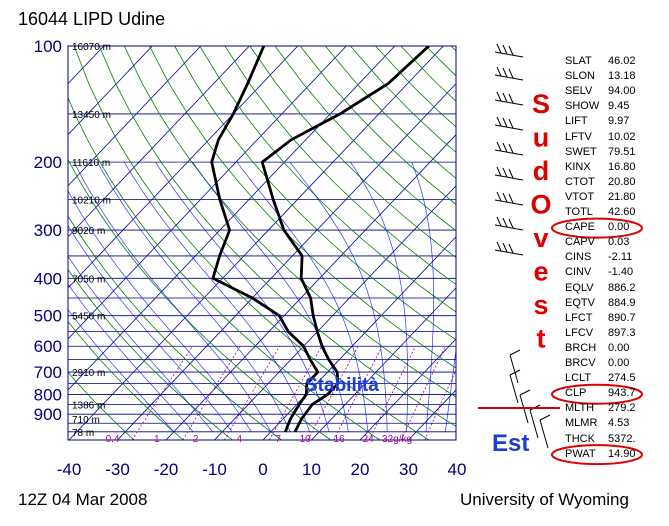  What do you see at coordinates (48, 162) in the screenshot?
I see `pressure-tick-label: 200` at bounding box center [48, 162].